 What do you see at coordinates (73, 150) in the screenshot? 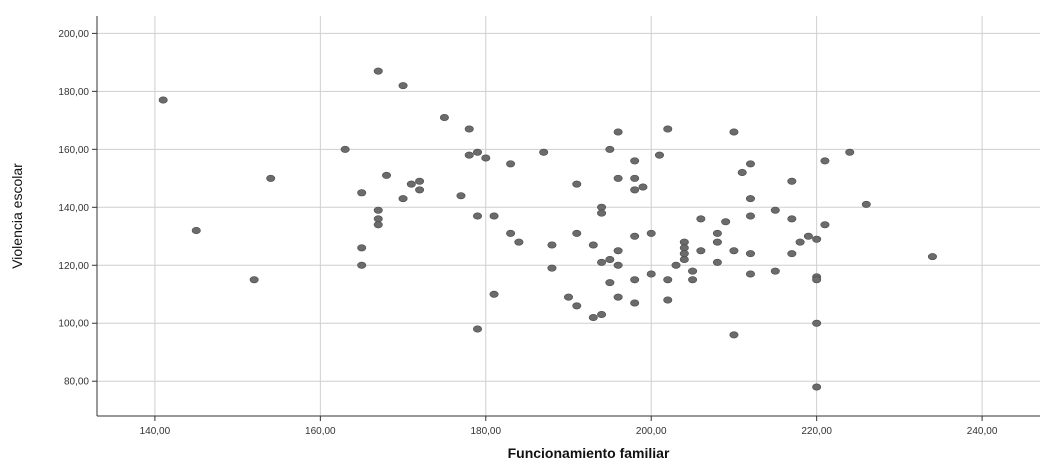
I see `y-tick-label: 160,00` at bounding box center [73, 150].